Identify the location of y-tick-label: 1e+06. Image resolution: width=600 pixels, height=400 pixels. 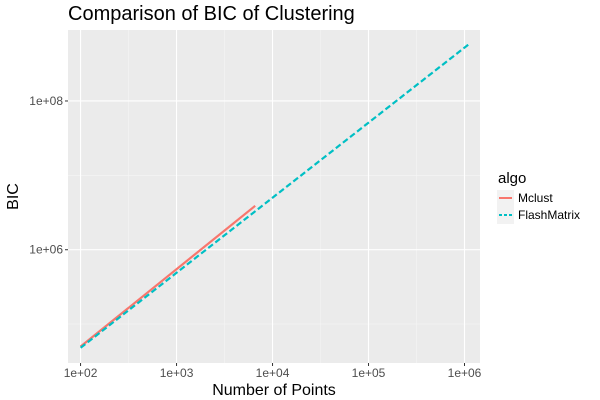
(46, 250).